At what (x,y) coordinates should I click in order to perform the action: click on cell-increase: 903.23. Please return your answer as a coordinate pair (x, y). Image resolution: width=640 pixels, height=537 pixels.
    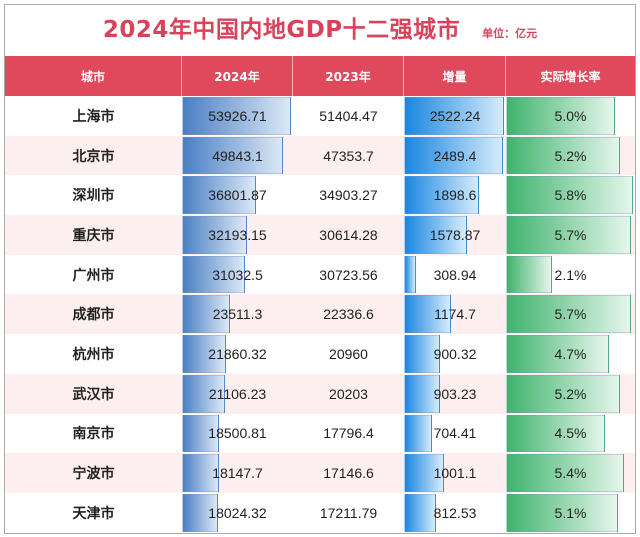
    Looking at the image, I should click on (455, 394).